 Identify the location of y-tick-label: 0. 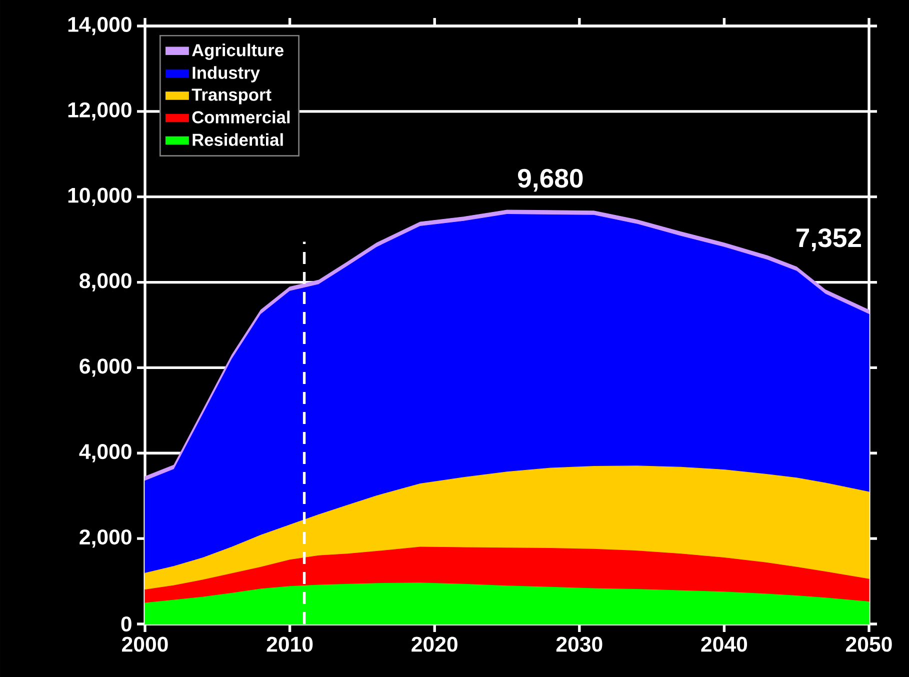
(126, 624).